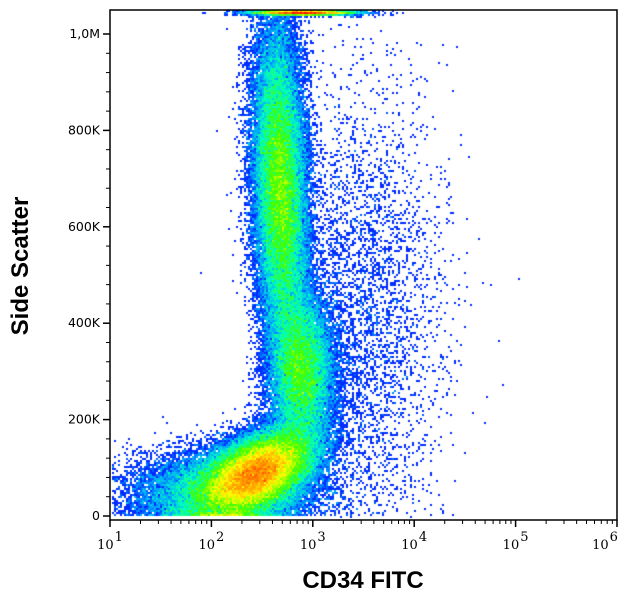  Describe the element at coordinates (20, 266) in the screenshot. I see `y-axis-title: Side Scatter` at that location.